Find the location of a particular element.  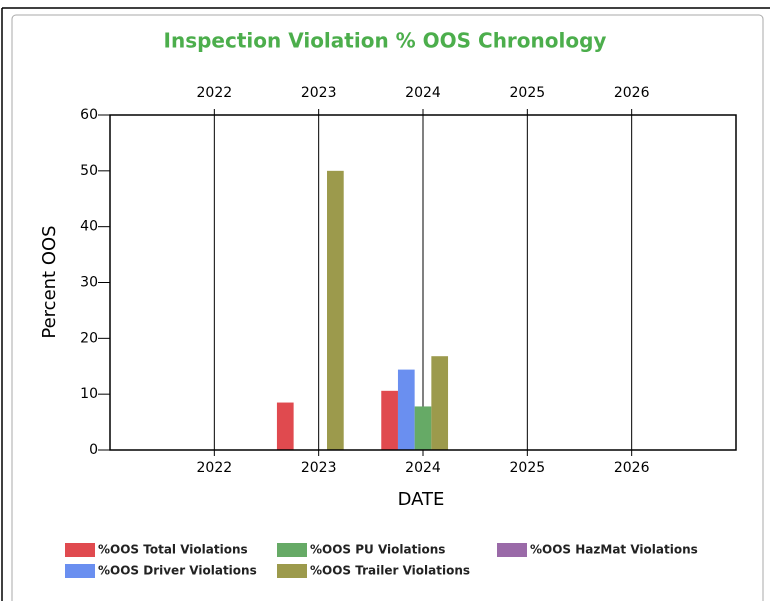

x-tick-label: 2023 is located at coordinates (319, 468).